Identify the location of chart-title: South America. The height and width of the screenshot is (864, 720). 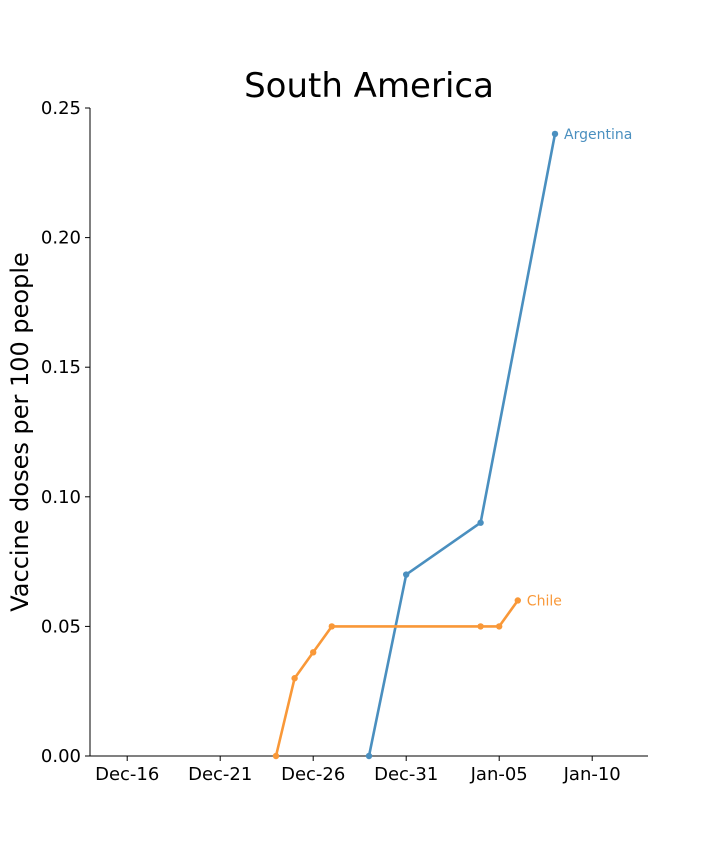
(369, 86).